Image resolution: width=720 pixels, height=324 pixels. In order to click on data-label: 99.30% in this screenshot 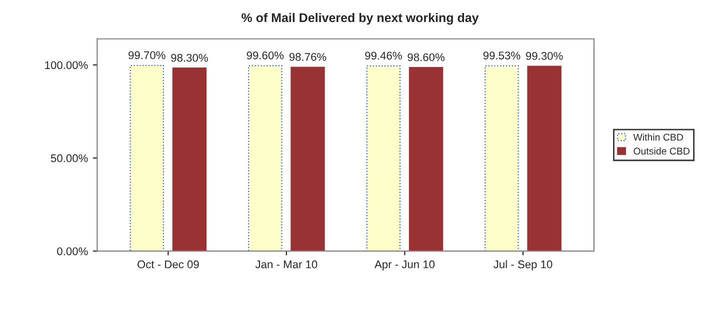, I will do `click(544, 56)`.